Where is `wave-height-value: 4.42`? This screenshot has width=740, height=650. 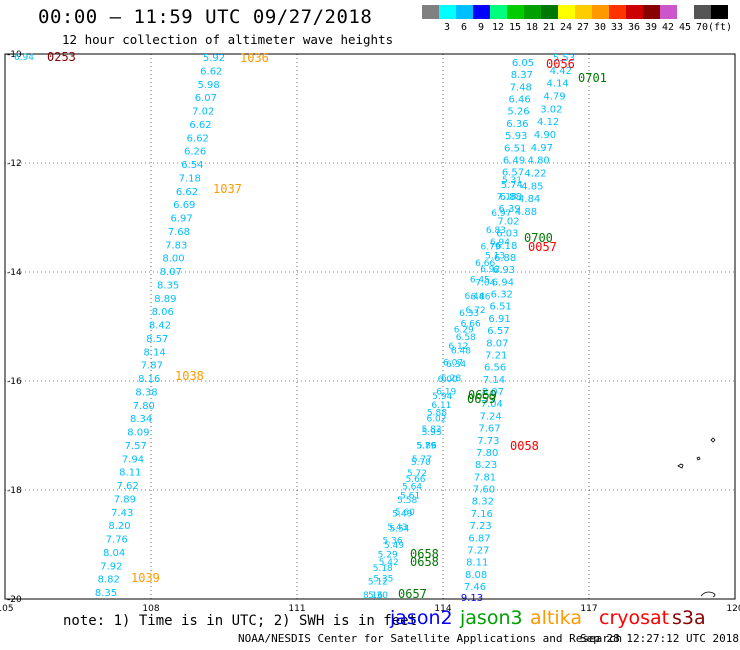
wave-height-value: 4.42 is located at coordinates (561, 71).